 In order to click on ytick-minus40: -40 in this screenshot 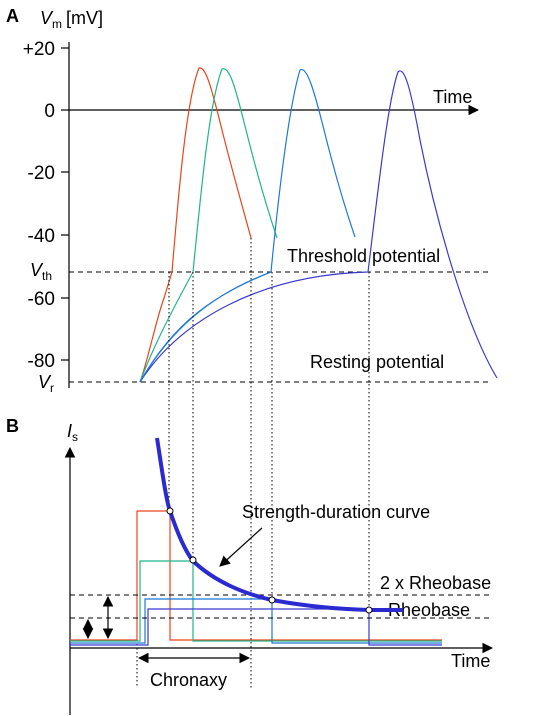, I will do `click(41, 236)`.